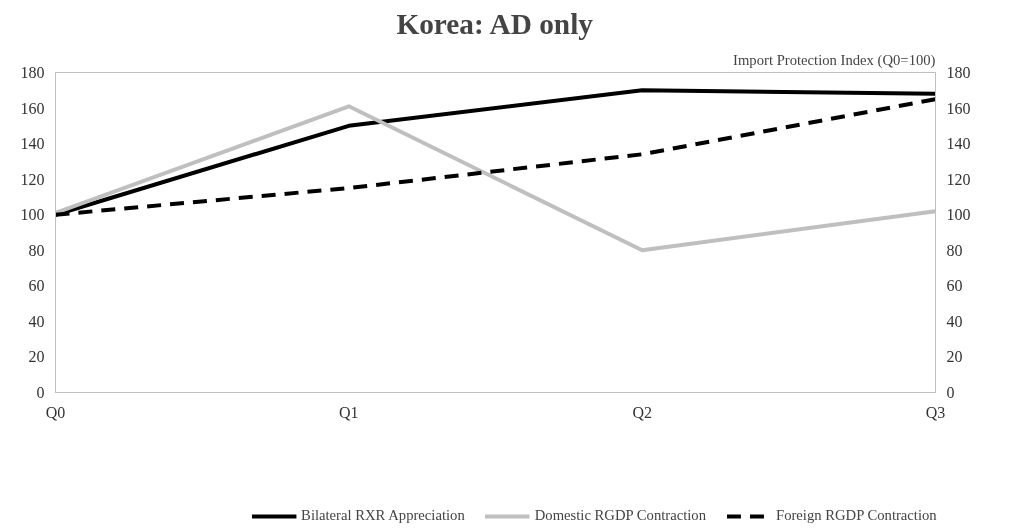 Image resolution: width=1014 pixels, height=531 pixels. What do you see at coordinates (642, 412) in the screenshot?
I see `x-tick-label: Q2` at bounding box center [642, 412].